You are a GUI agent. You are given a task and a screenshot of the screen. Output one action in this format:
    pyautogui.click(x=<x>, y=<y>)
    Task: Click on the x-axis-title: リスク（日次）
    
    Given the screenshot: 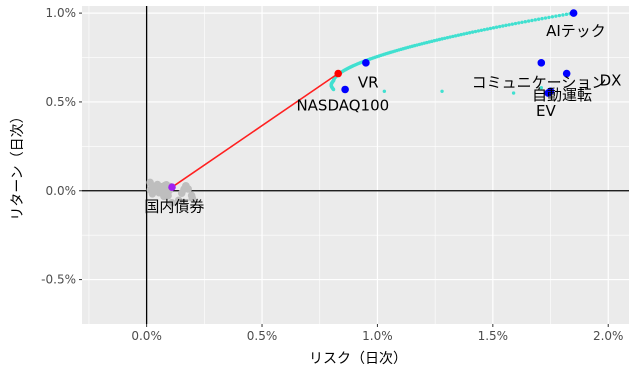 What is the action you would take?
    pyautogui.click(x=358, y=359)
    